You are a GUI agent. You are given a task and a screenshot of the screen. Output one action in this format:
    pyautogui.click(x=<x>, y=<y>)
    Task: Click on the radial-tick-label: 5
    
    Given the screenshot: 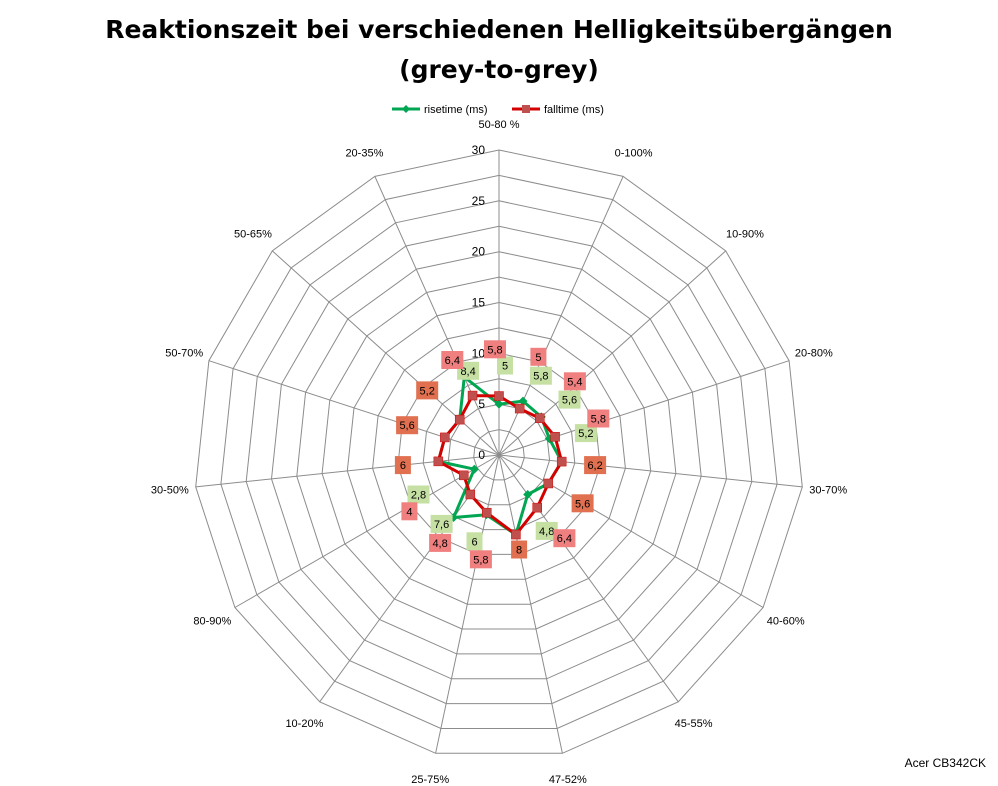 What is the action you would take?
    pyautogui.click(x=481, y=404)
    